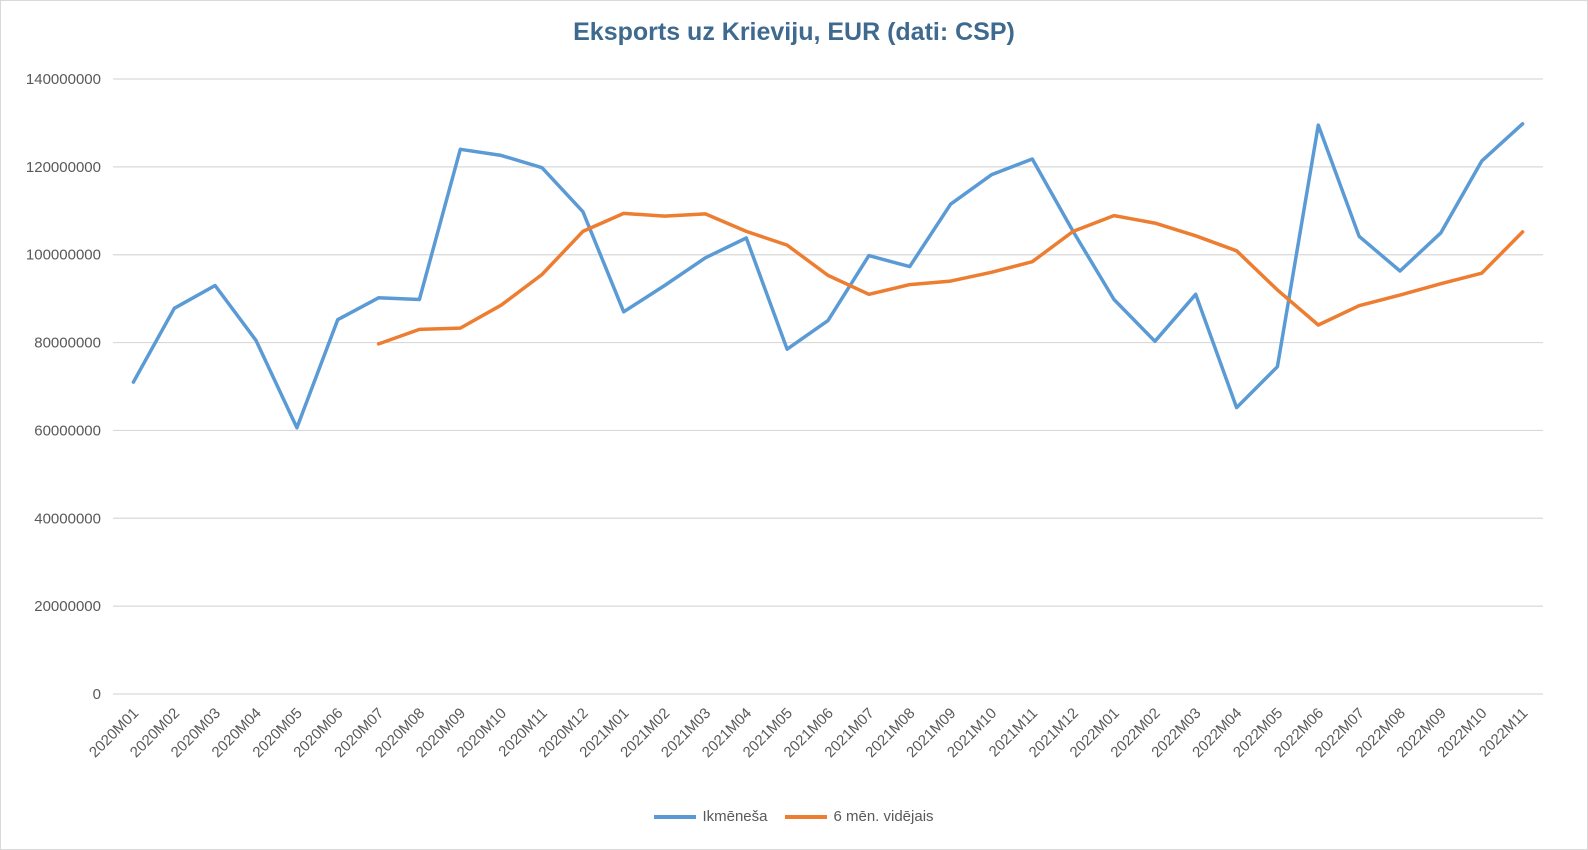 The height and width of the screenshot is (850, 1588). I want to click on y-tick-label: 60000000, so click(67, 430).